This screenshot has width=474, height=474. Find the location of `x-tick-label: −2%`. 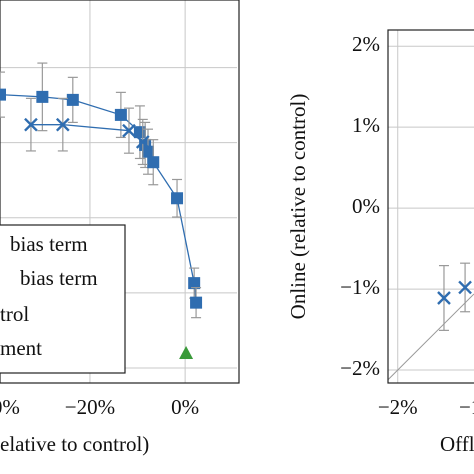

x-tick-label: −2% is located at coordinates (398, 407).